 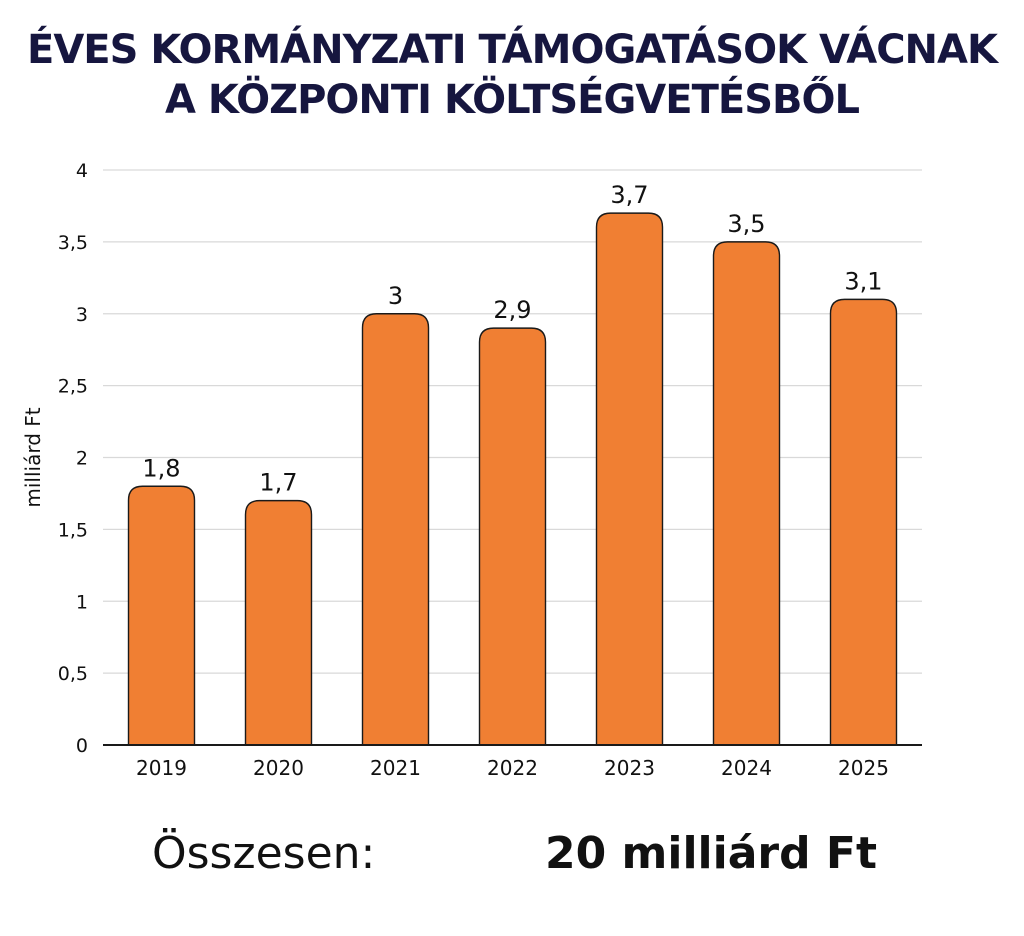 What do you see at coordinates (512, 310) in the screenshot?
I see `data-label-2022: 2,9` at bounding box center [512, 310].